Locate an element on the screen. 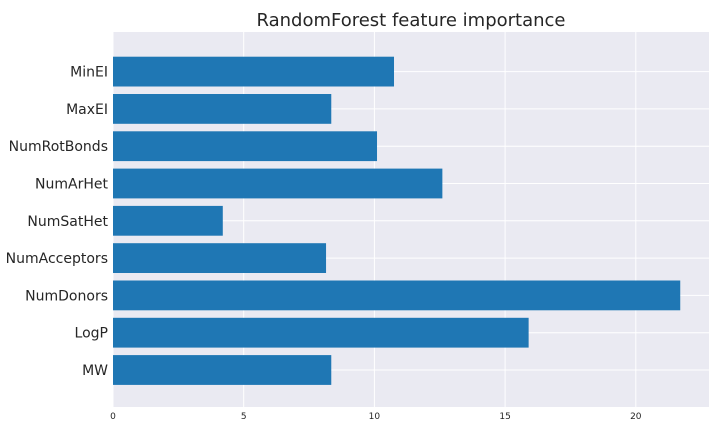  y-tick-label: MW is located at coordinates (95, 371).